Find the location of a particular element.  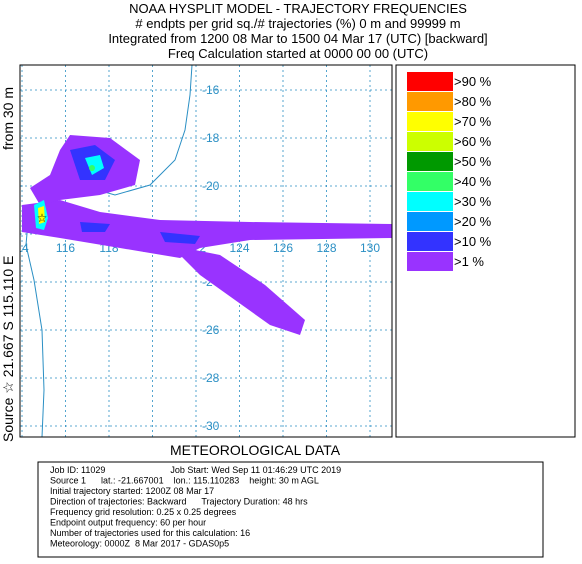

lat-label: -18 is located at coordinates (211, 138).